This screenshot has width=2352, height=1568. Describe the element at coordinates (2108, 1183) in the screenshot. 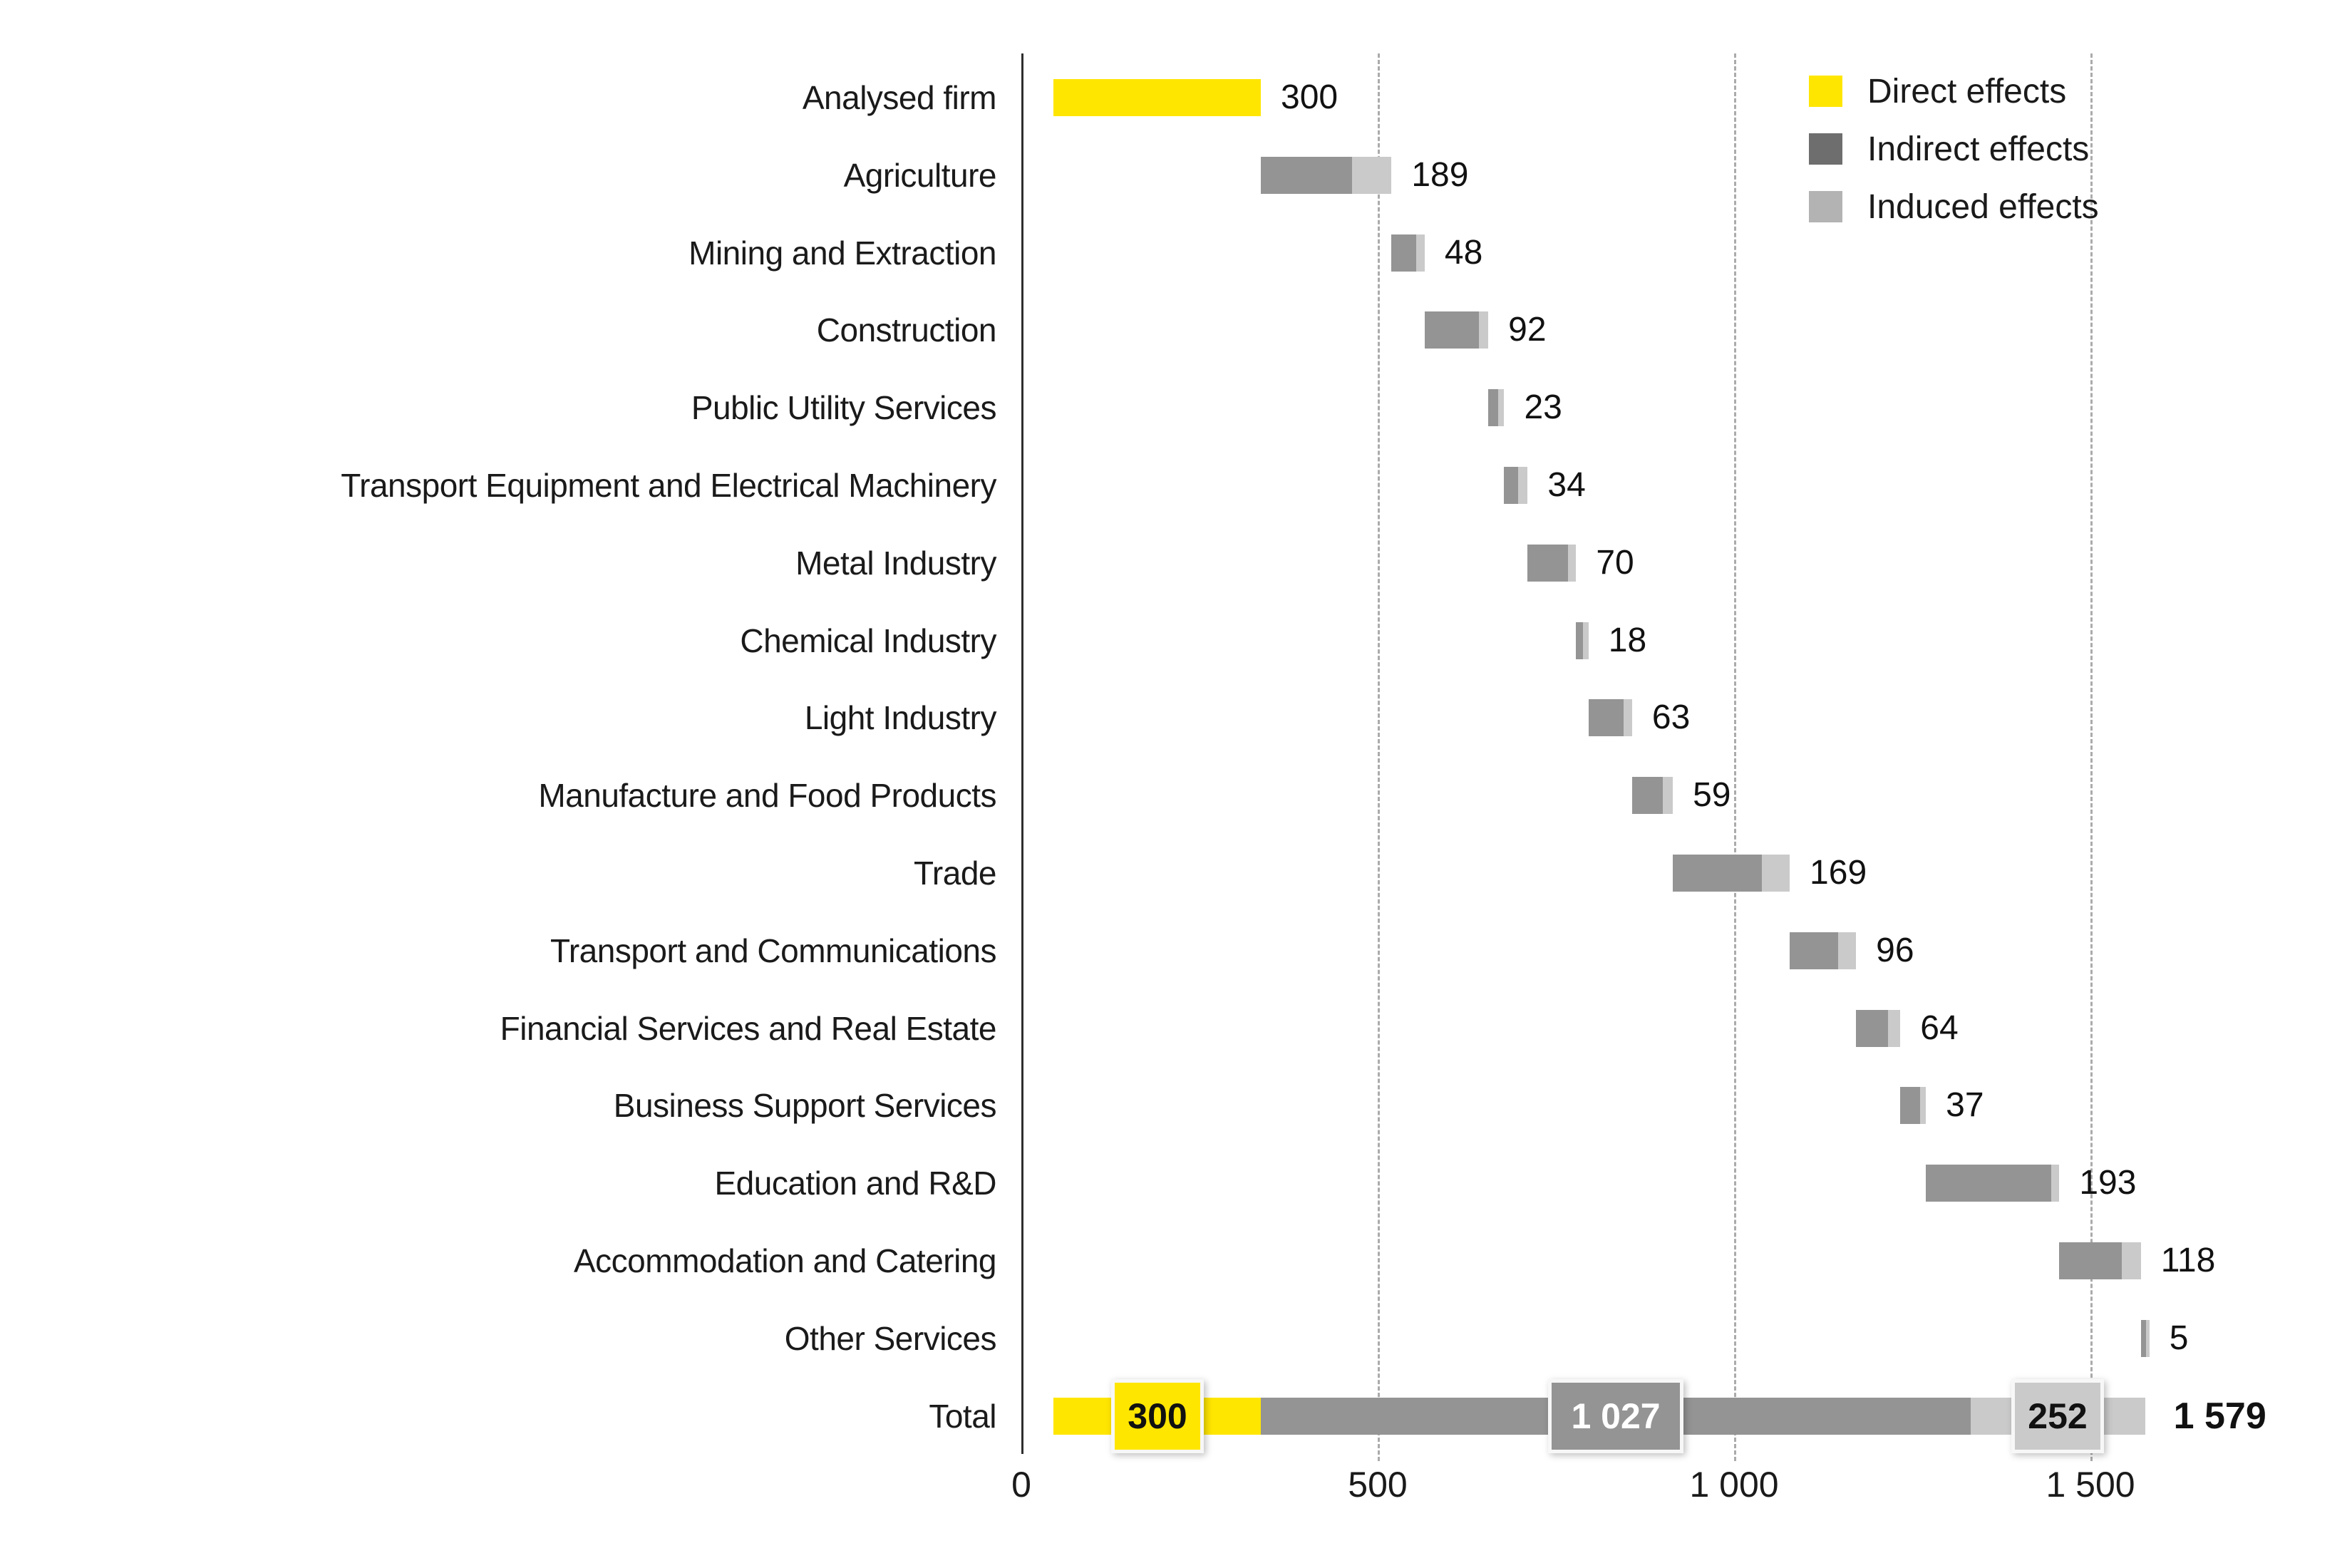

I see `value-label-education-and-r-d: 193` at that location.